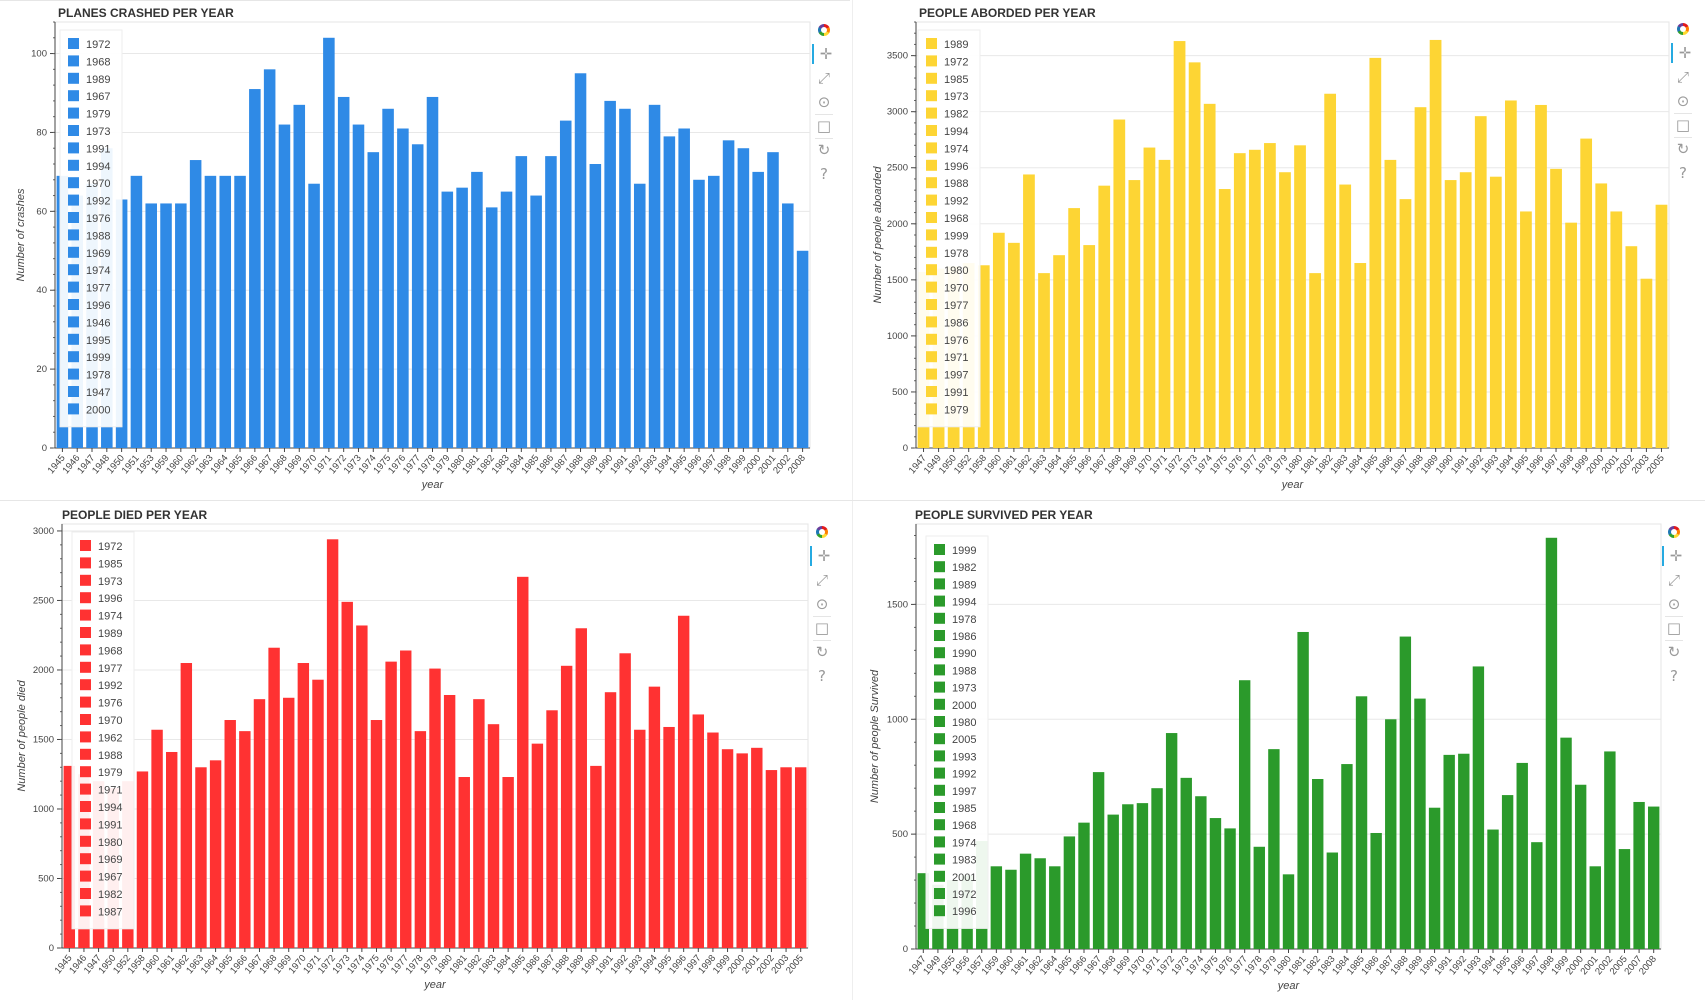 This screenshot has height=1000, width=1705. I want to click on bar-1963, so click(210, 312).